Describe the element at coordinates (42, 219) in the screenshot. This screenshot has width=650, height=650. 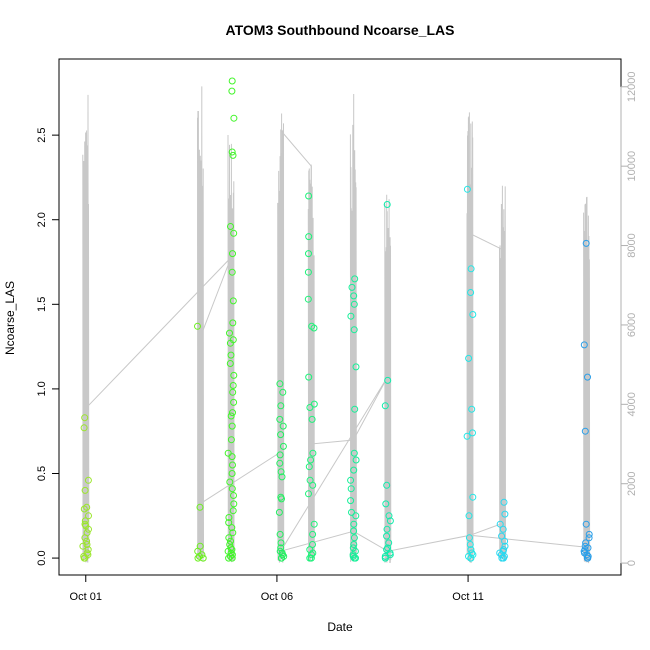
I see `y-tick-label: 2.0` at that location.